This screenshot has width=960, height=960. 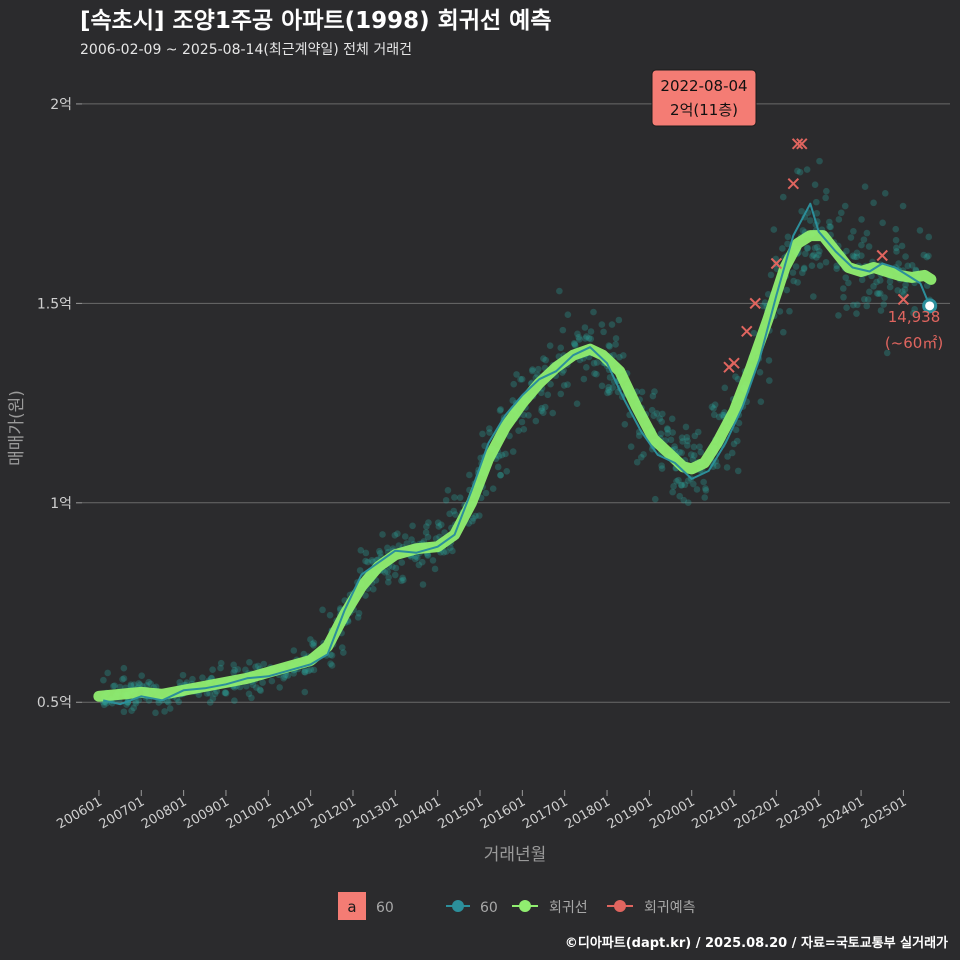 What do you see at coordinates (914, 317) in the screenshot?
I see `last-trade-value: 14,938` at bounding box center [914, 317].